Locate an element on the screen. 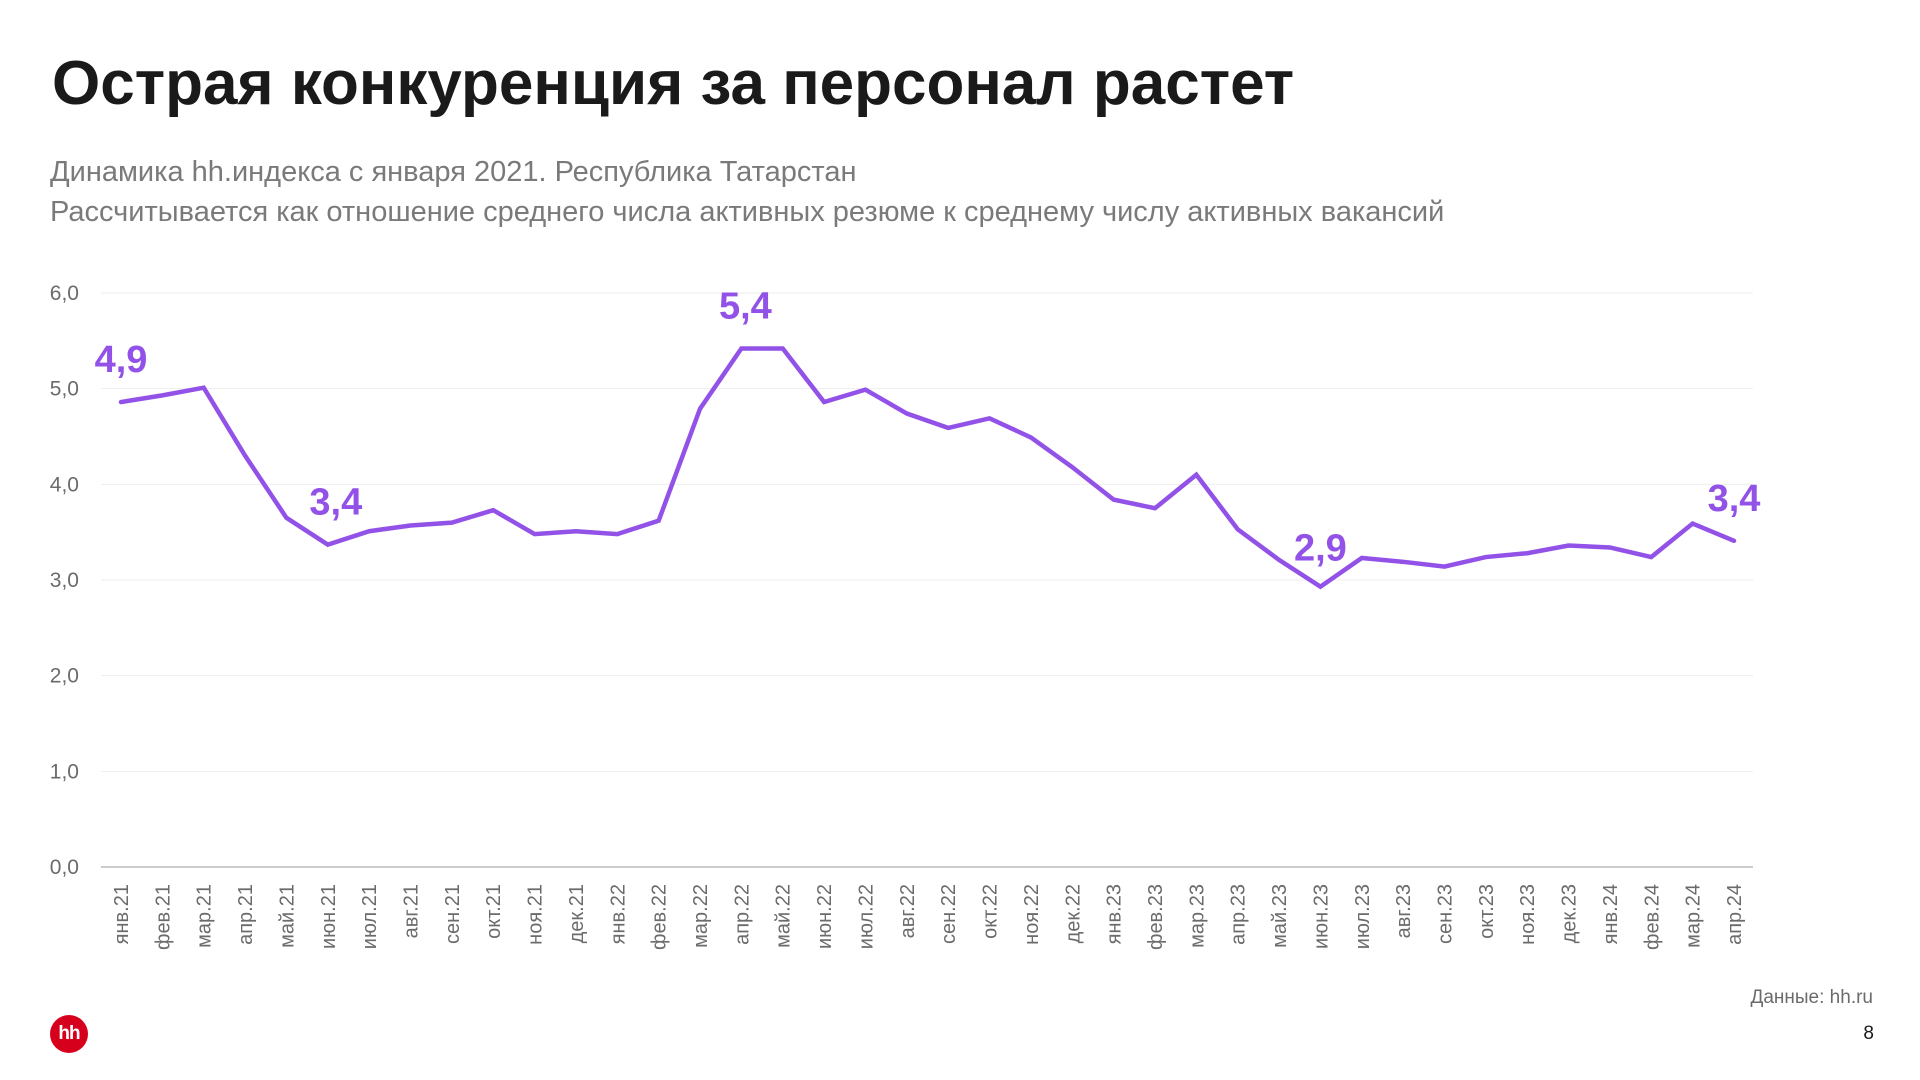 This screenshot has height=1080, width=1920. hh-logo: hh is located at coordinates (69, 1034).